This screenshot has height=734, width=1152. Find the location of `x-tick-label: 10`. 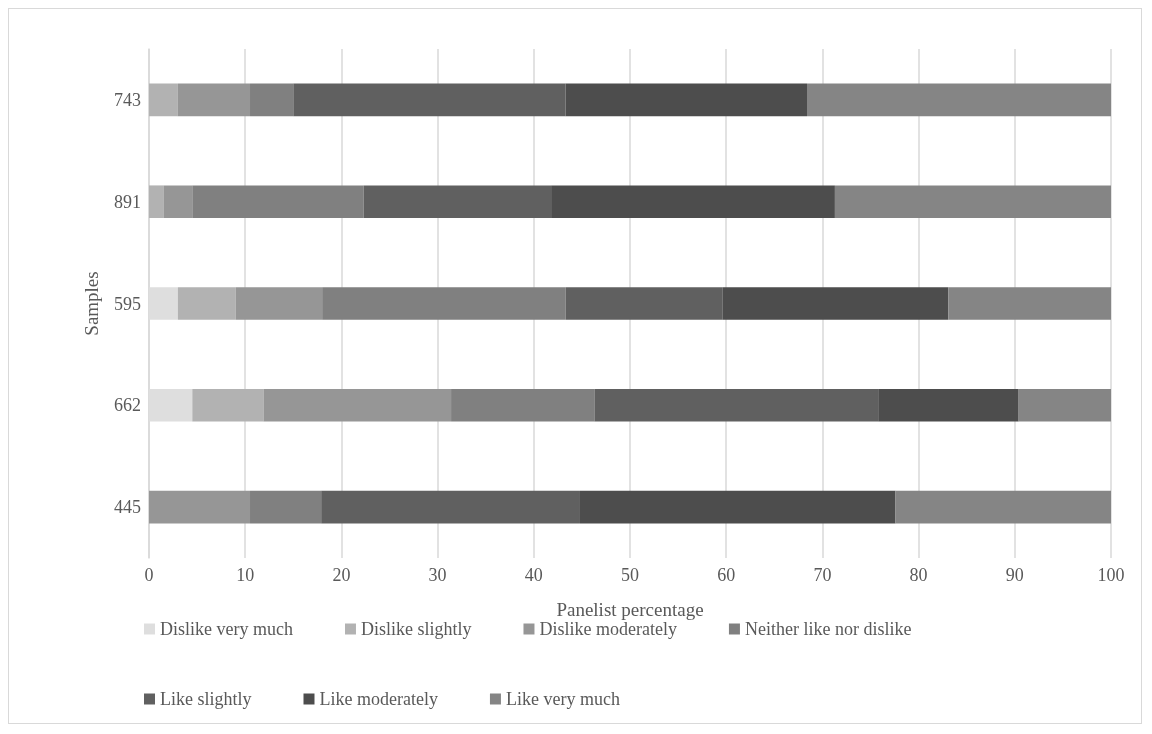

x-tick-label: 10 is located at coordinates (245, 575).